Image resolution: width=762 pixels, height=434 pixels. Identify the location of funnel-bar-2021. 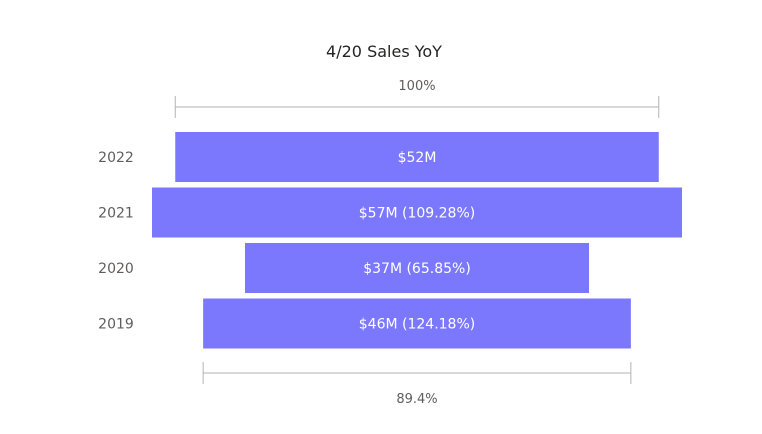
(417, 212).